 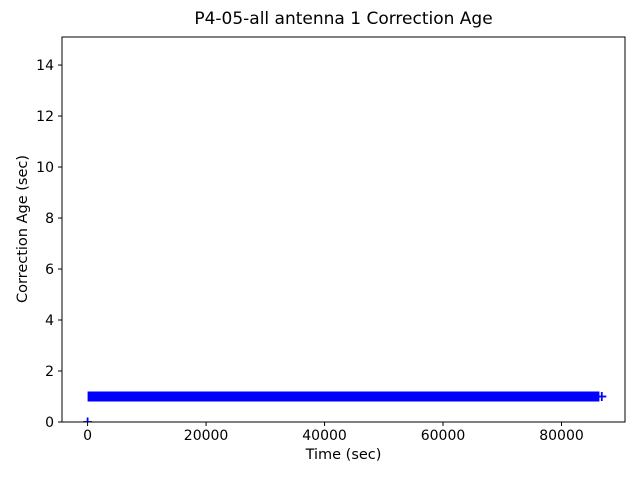 I want to click on svg-text: 8, so click(x=49, y=219).